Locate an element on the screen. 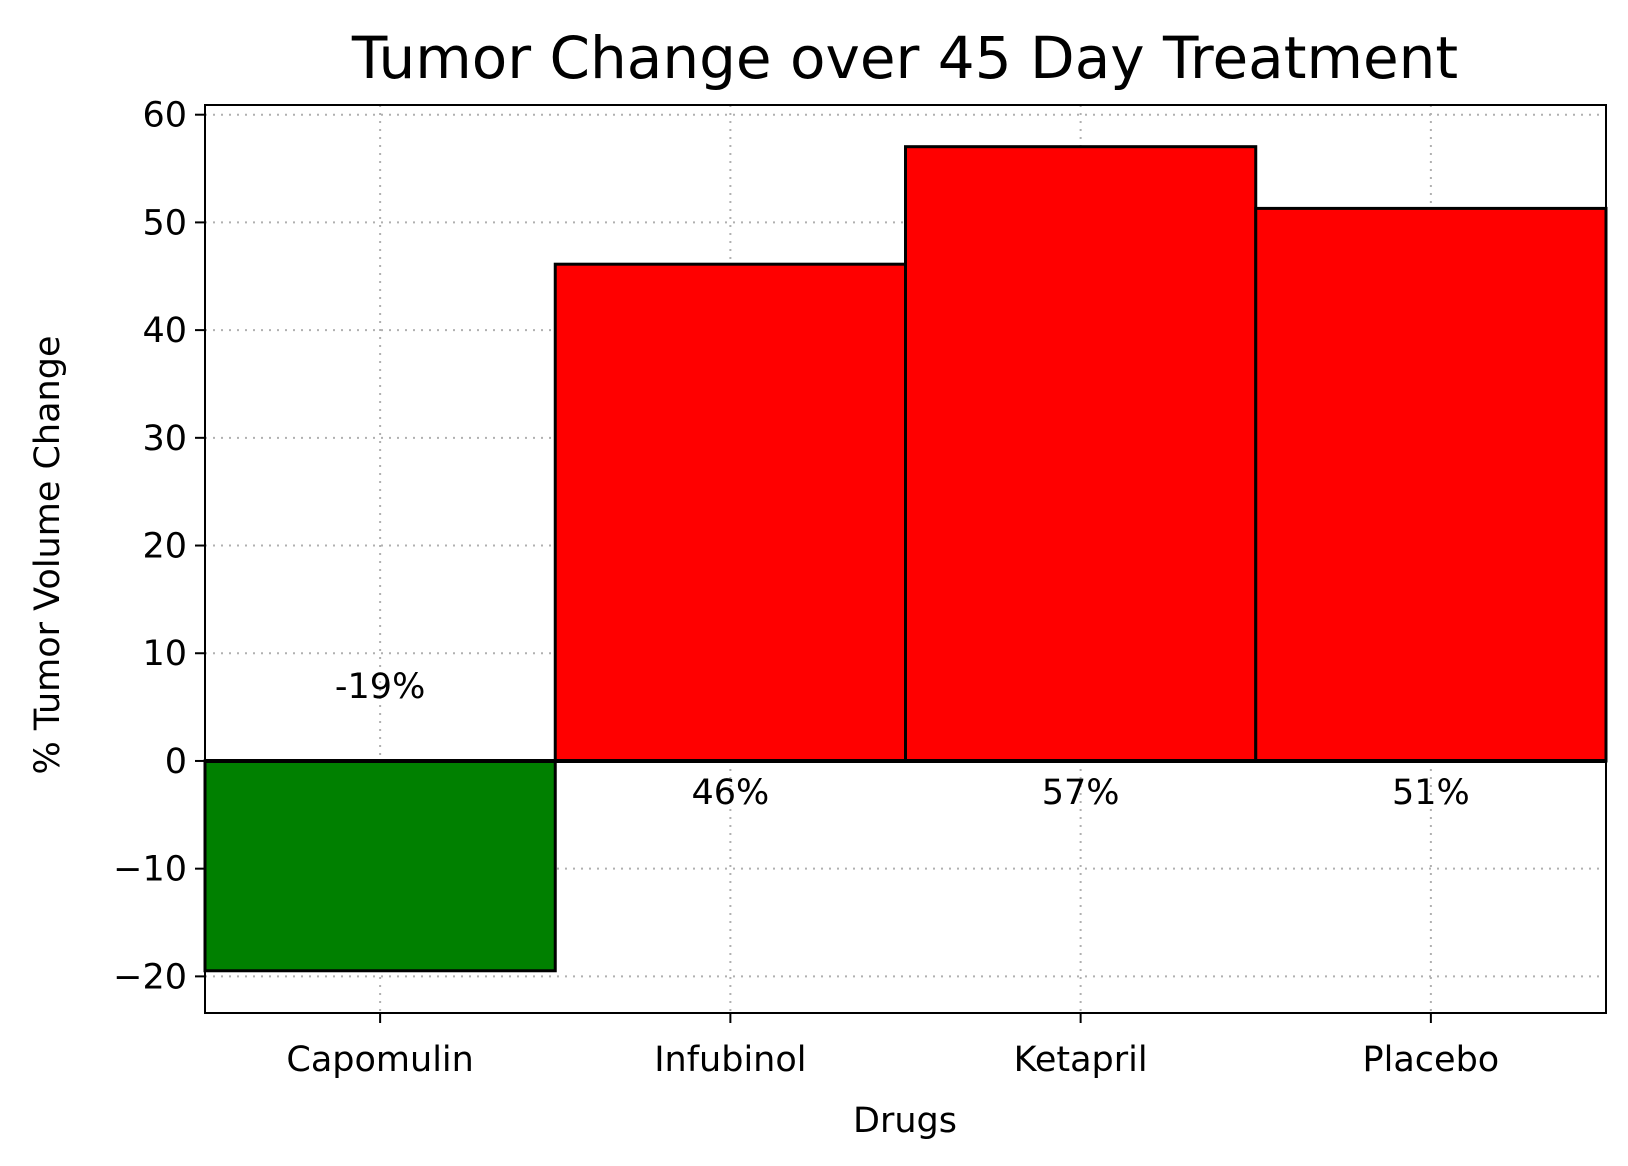  y-tick-label: 50 is located at coordinates (164, 223).